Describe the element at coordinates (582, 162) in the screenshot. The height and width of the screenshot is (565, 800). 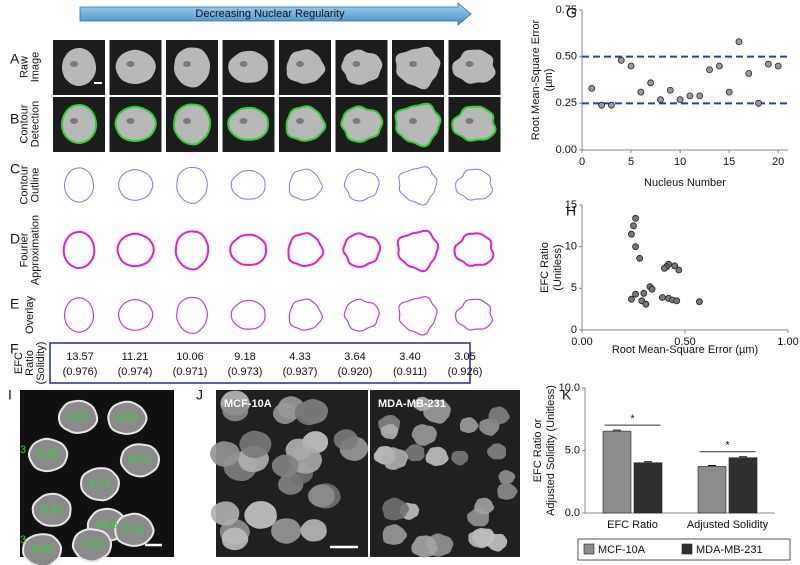
I see `x-tick-label: 0` at that location.